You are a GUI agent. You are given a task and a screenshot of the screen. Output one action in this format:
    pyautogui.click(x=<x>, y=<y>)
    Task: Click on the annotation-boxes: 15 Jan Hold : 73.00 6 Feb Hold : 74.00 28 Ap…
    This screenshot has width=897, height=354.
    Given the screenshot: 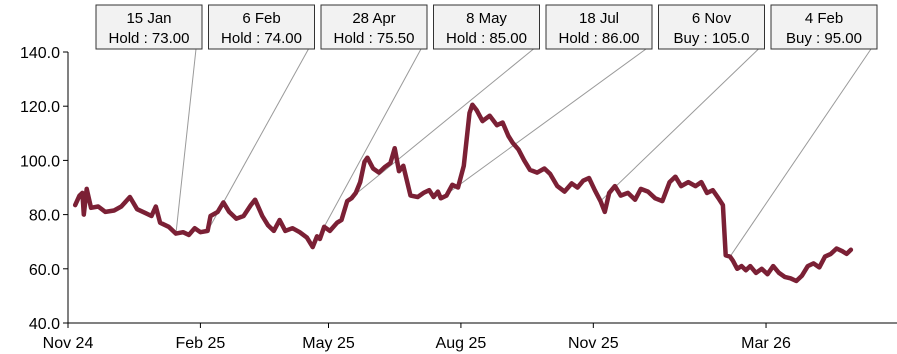 What is the action you would take?
    pyautogui.click(x=486, y=27)
    